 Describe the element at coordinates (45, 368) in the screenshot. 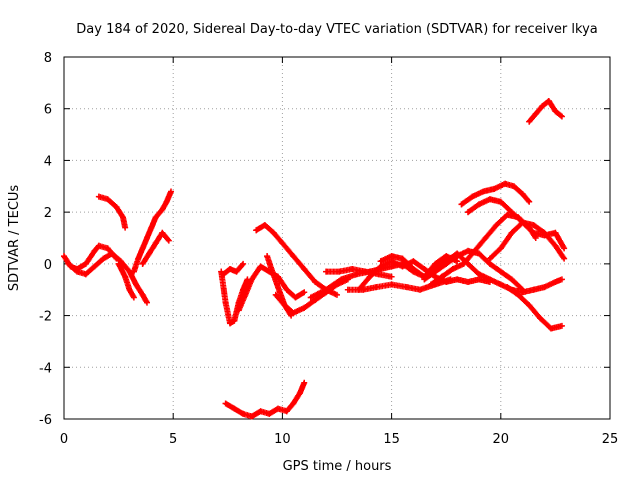

I see `y-tick-label: -4` at that location.